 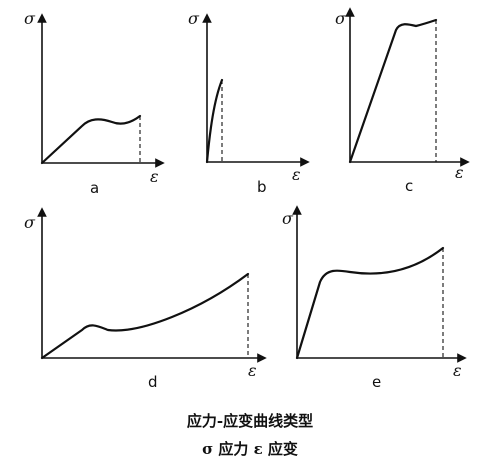 What do you see at coordinates (409, 186) in the screenshot?
I see `panel-c-label: c` at bounding box center [409, 186].